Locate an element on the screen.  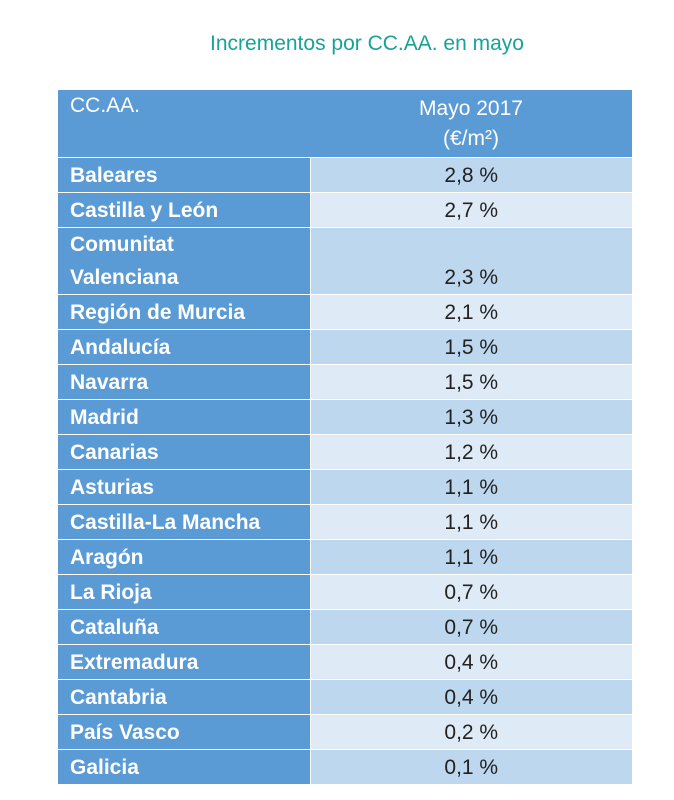
table-row: Cantabria 0,4 % is located at coordinates (345, 697).